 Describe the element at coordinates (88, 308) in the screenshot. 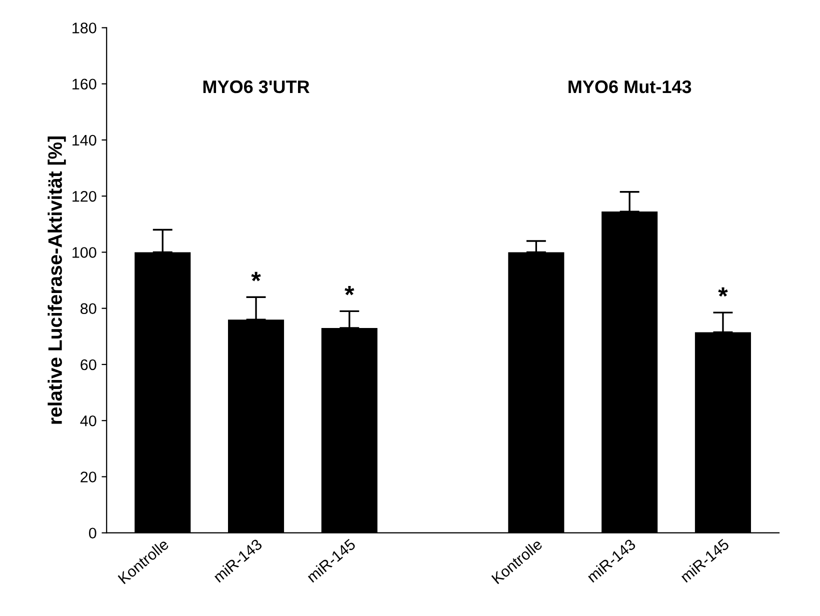

I see `y-tick-label: 80` at that location.